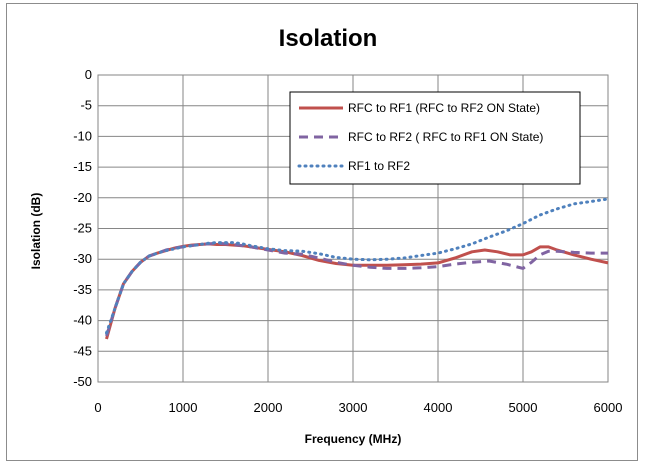 Image resolution: width=648 pixels, height=468 pixels. Describe the element at coordinates (523, 407) in the screenshot. I see `x-tick-label: 5000` at that location.